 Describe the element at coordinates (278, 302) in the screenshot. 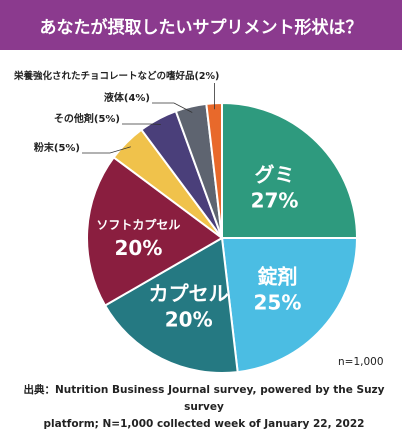

I see `slice-percent-label-1: 25%` at that location.